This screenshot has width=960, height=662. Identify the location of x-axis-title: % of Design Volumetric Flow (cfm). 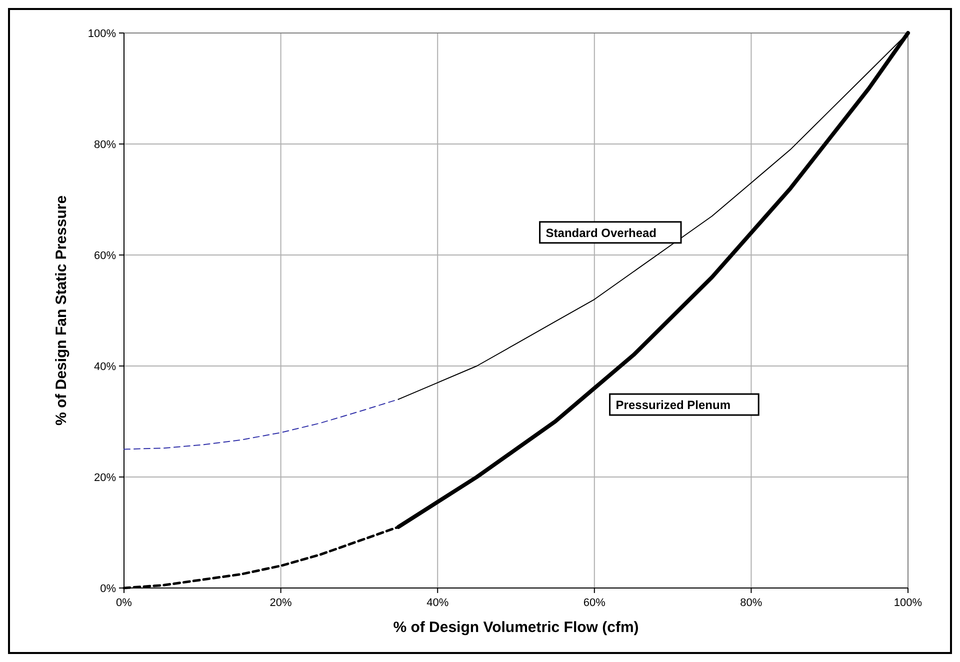
(516, 627).